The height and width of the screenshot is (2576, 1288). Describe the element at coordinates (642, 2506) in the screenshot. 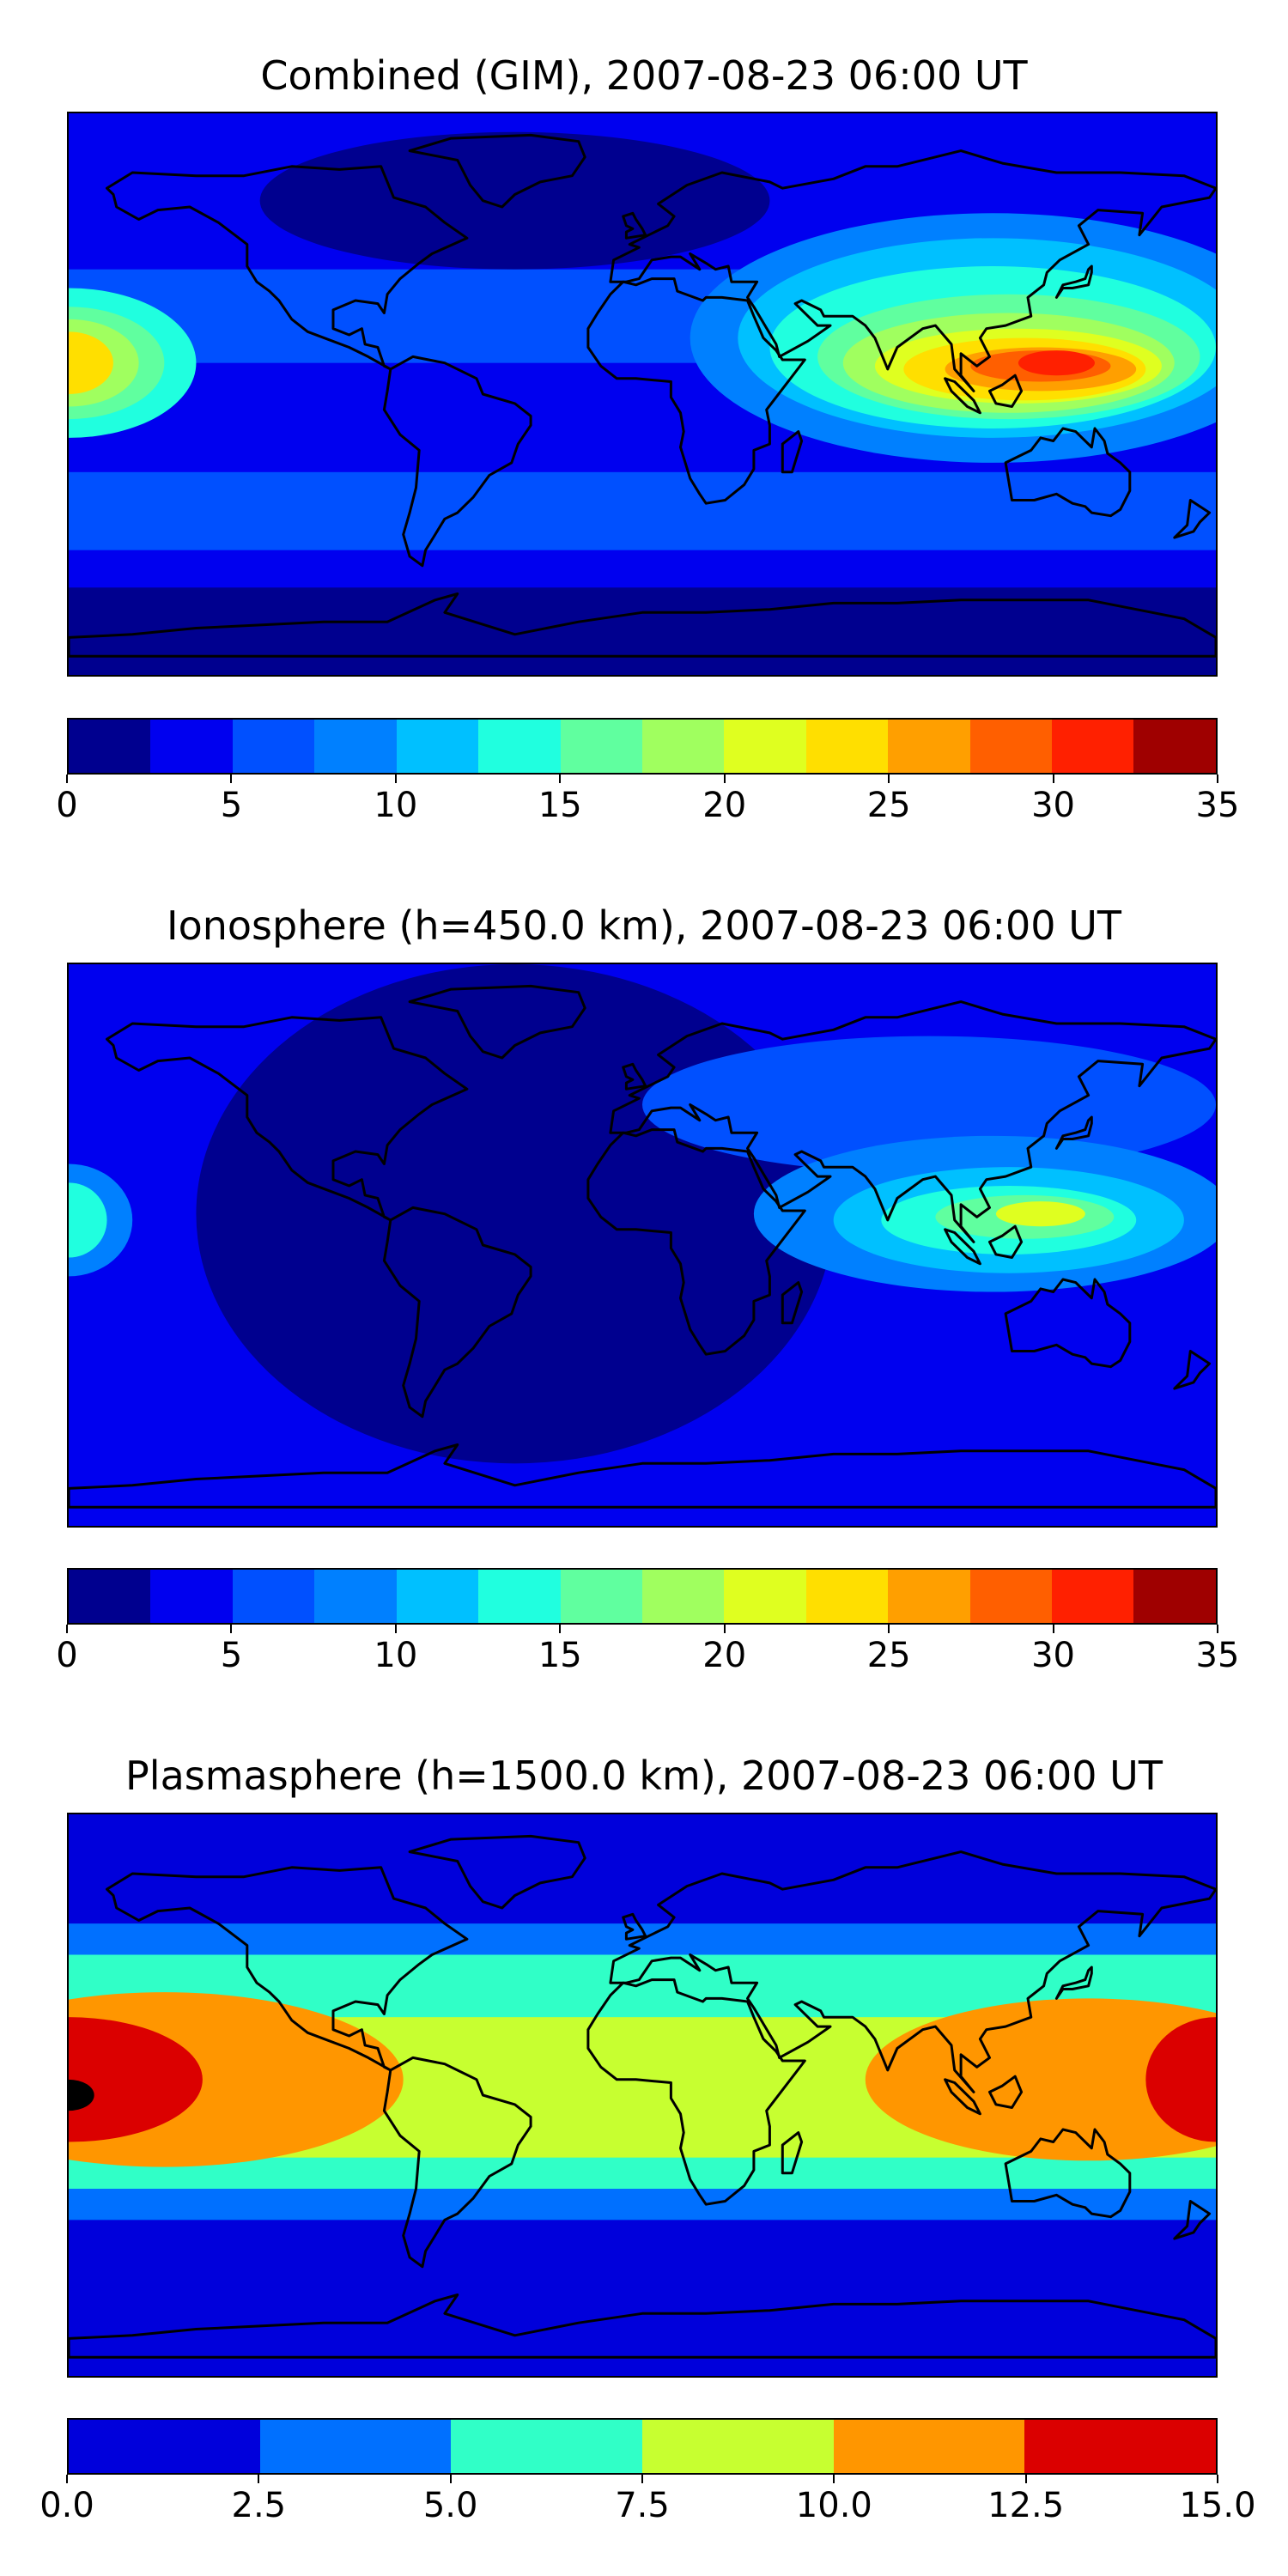

I see `colorbar-tick-label: 7.5` at that location.